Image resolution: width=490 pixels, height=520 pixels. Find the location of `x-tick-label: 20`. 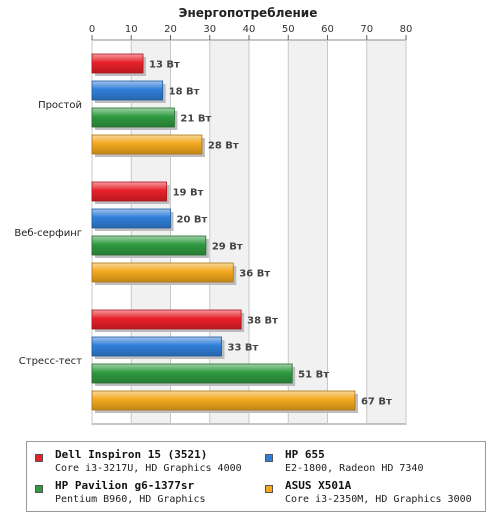

x-tick-label: 20 is located at coordinates (170, 29).